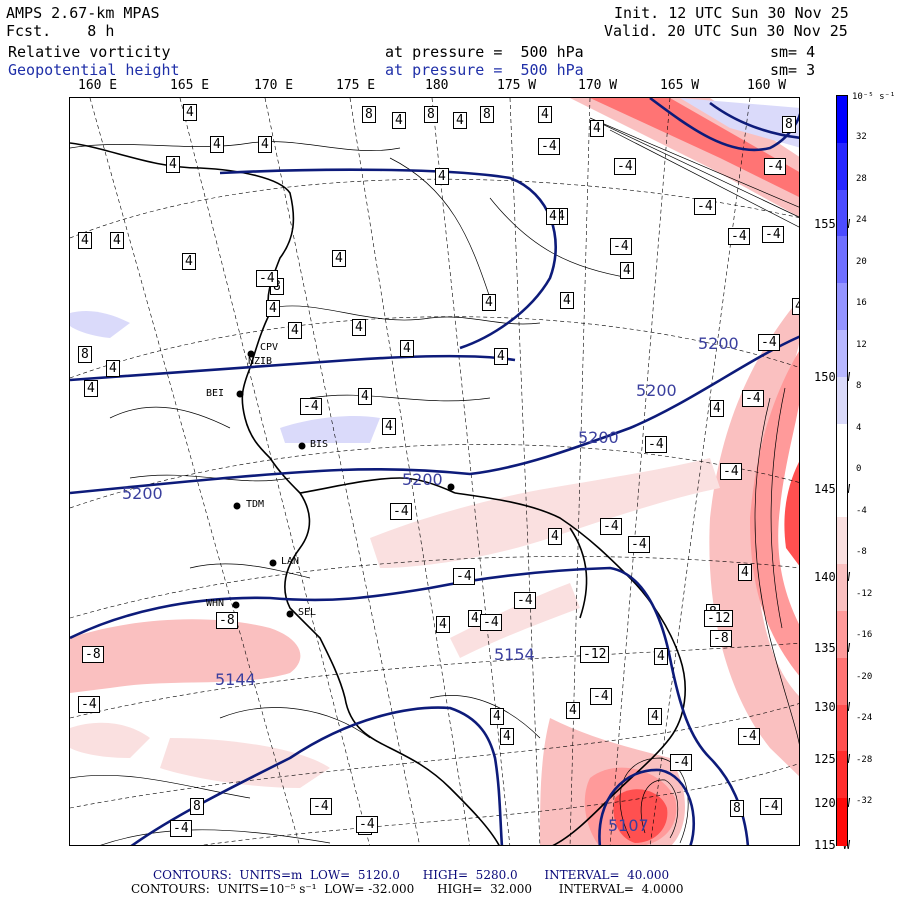 Image resolution: width=900 pixels, height=900 pixels. Describe the element at coordinates (89, 52) in the screenshot. I see `field1-name: Relative vorticity` at that location.